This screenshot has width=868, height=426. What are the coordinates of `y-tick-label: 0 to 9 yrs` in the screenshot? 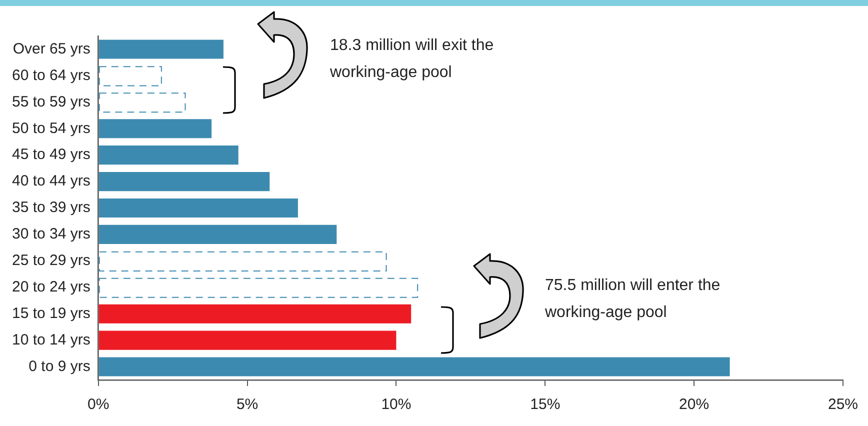 It's located at (59, 366).